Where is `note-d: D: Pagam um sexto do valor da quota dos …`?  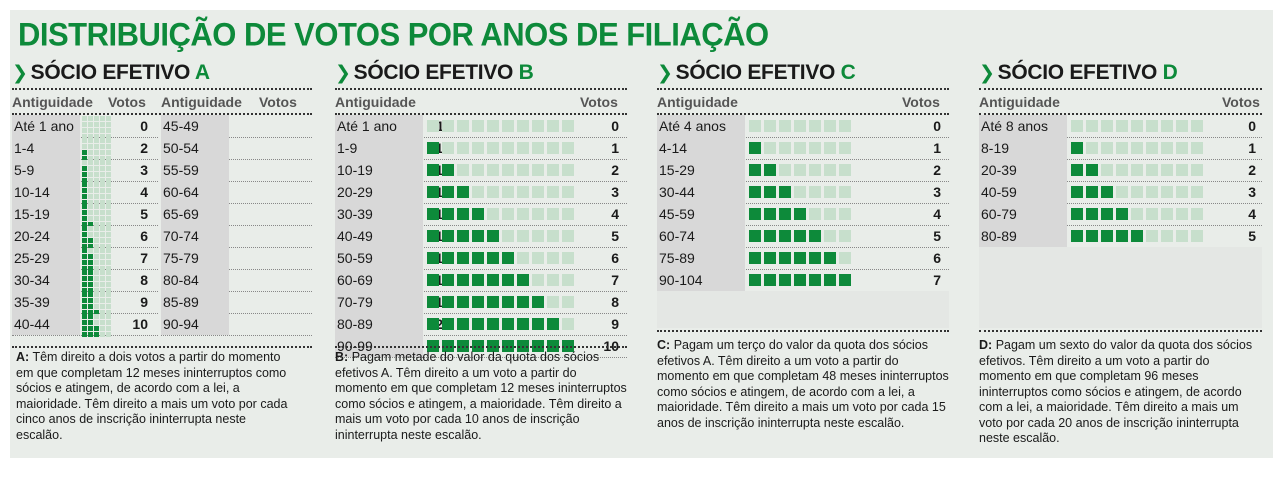
note-d: D: Pagam um sexto do valor da quota dos … is located at coordinates (1120, 392).